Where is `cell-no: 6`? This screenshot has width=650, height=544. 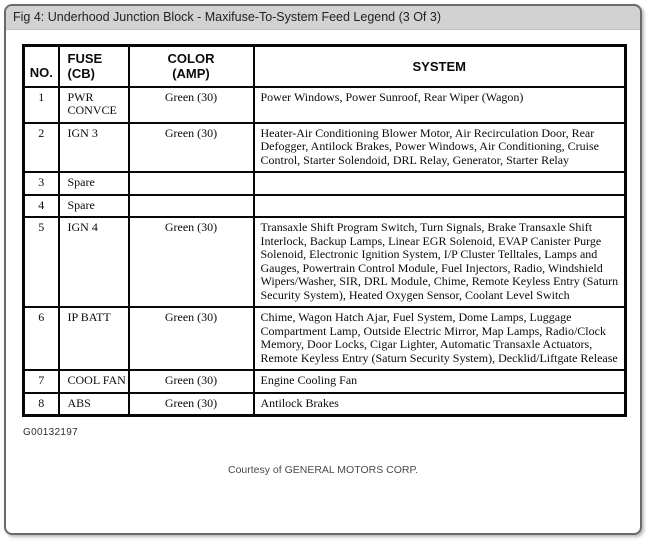
cell-no: 6 is located at coordinates (41, 338).